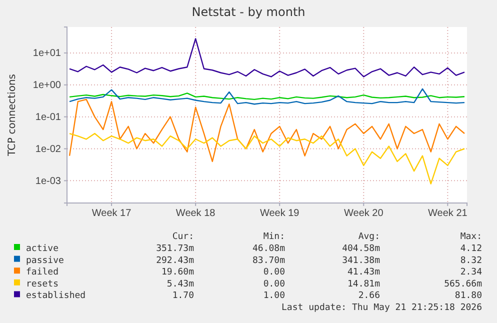 This screenshot has height=323, width=497. What do you see at coordinates (45, 261) in the screenshot?
I see `legend-label: passive` at bounding box center [45, 261].